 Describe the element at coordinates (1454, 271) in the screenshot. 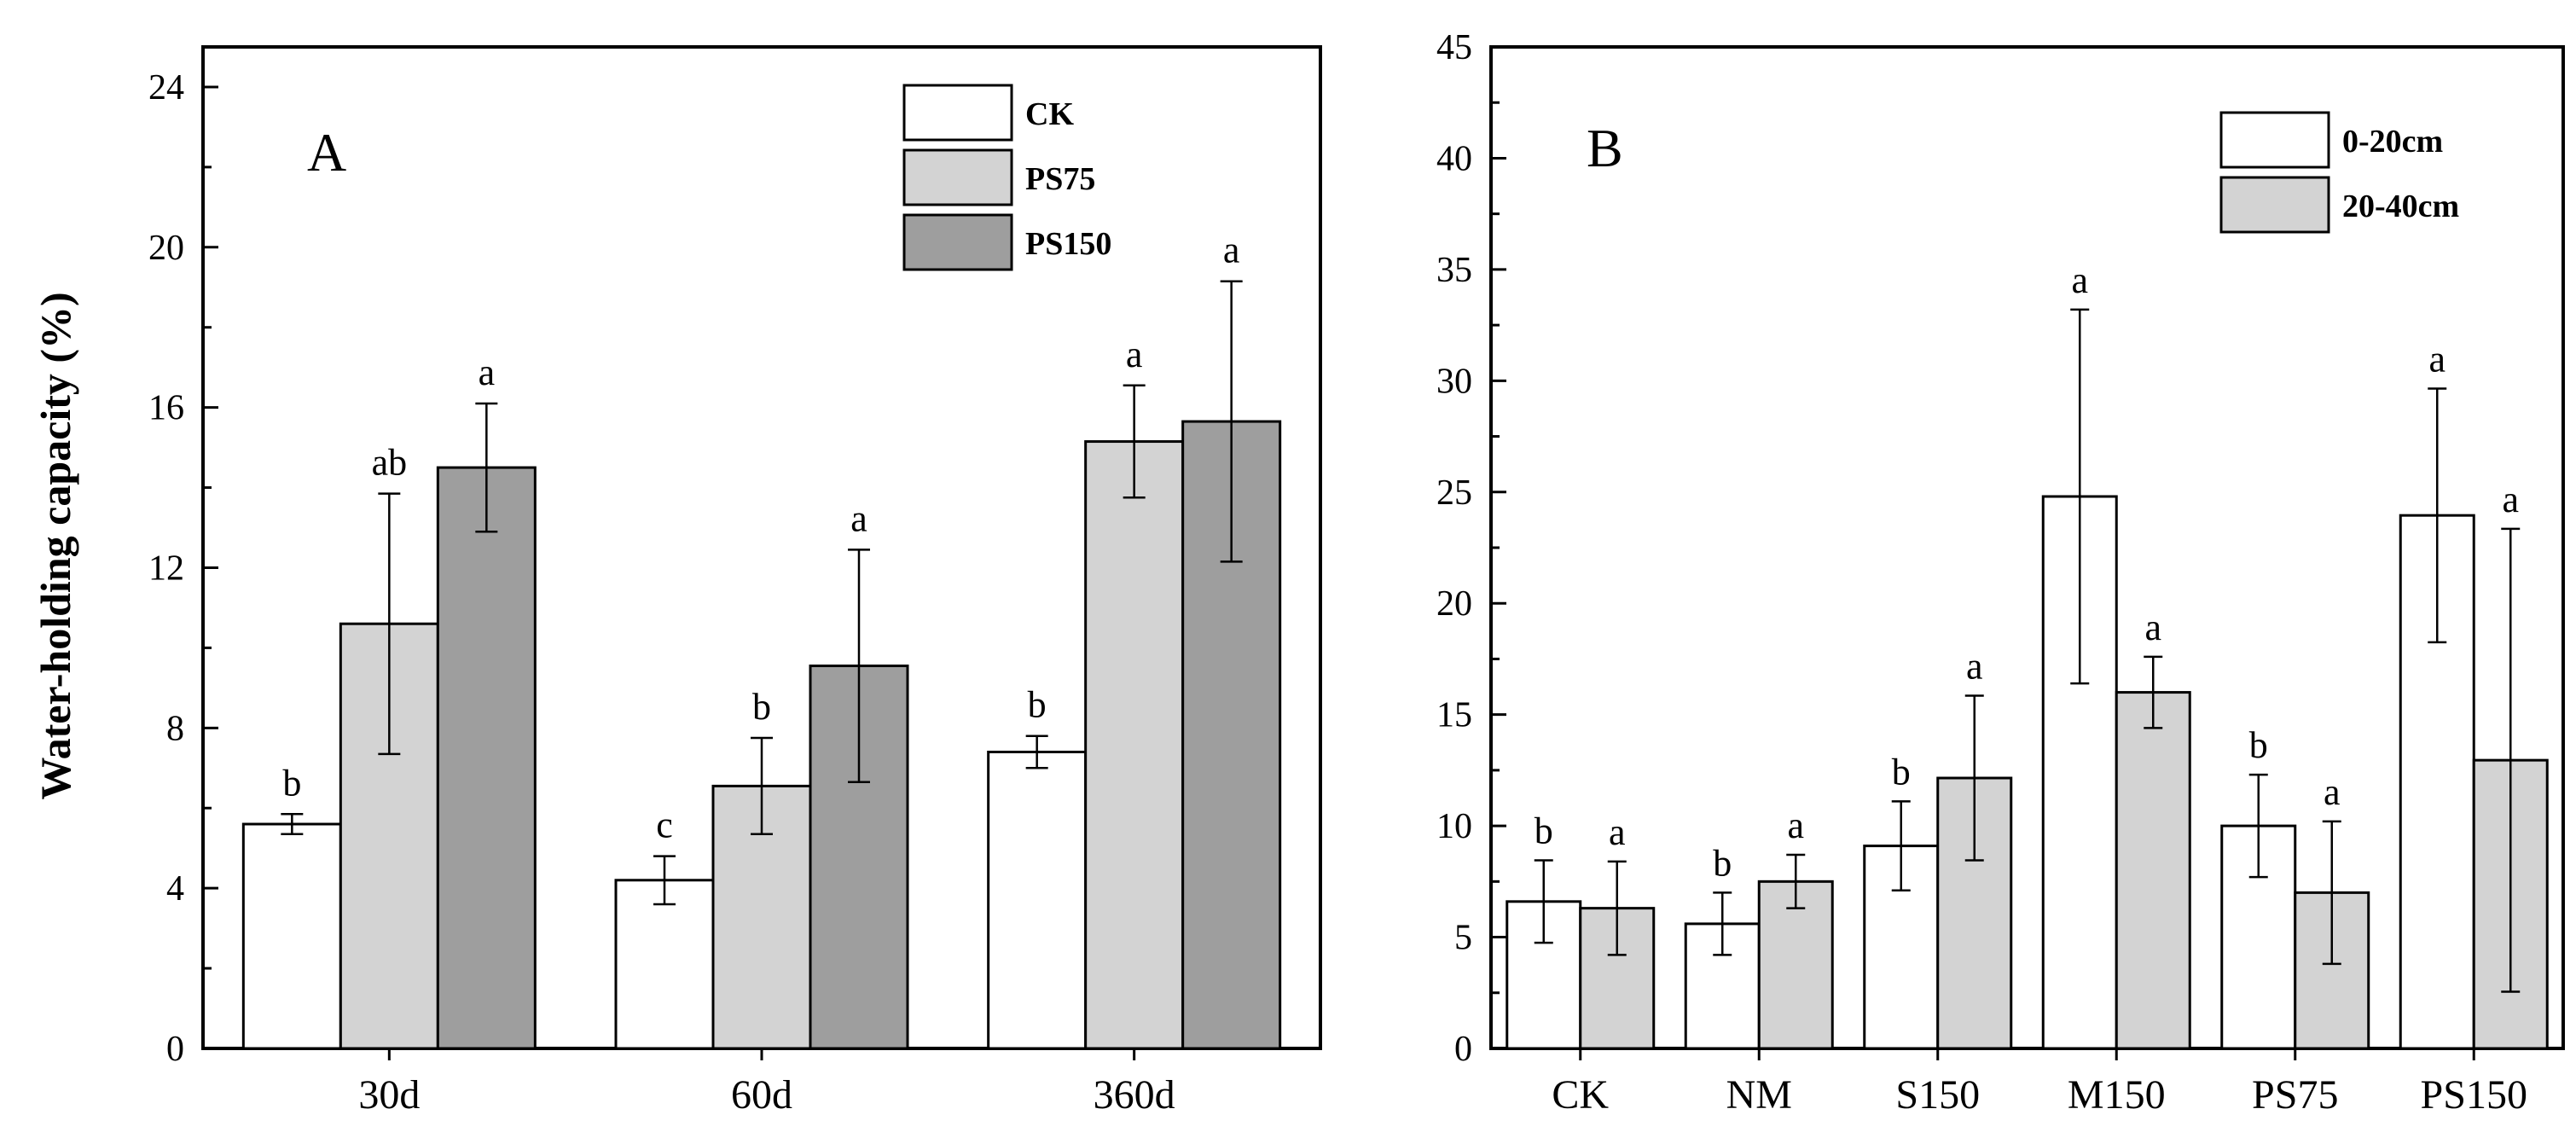

I see `y-tick-label: 35` at that location.